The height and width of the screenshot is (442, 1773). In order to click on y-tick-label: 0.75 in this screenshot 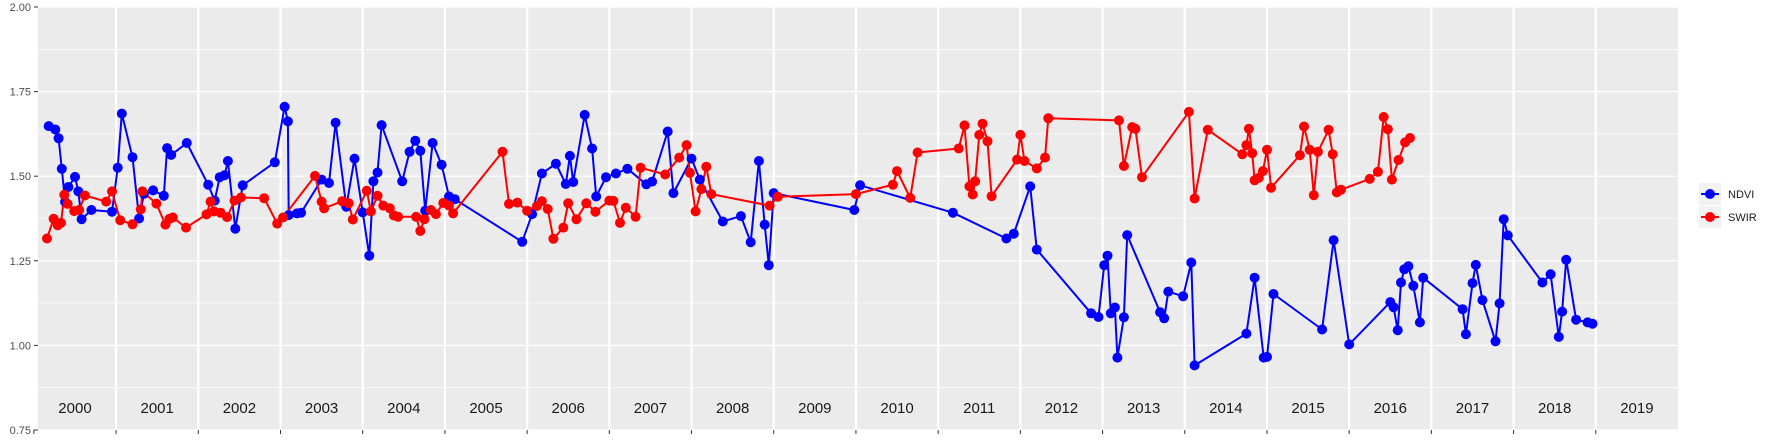, I will do `click(20, 431)`.